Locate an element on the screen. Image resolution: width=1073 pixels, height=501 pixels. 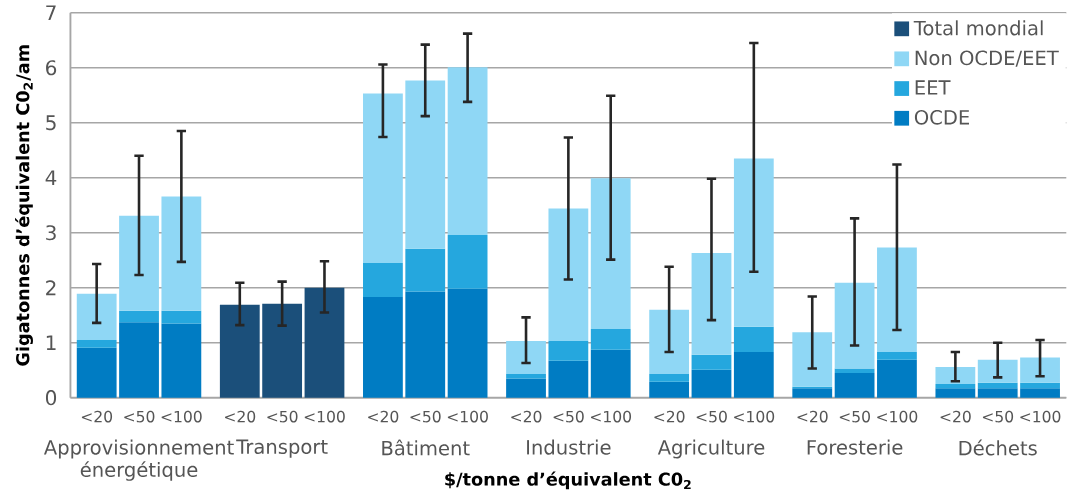
y-tick-label: 1 is located at coordinates (51, 343).